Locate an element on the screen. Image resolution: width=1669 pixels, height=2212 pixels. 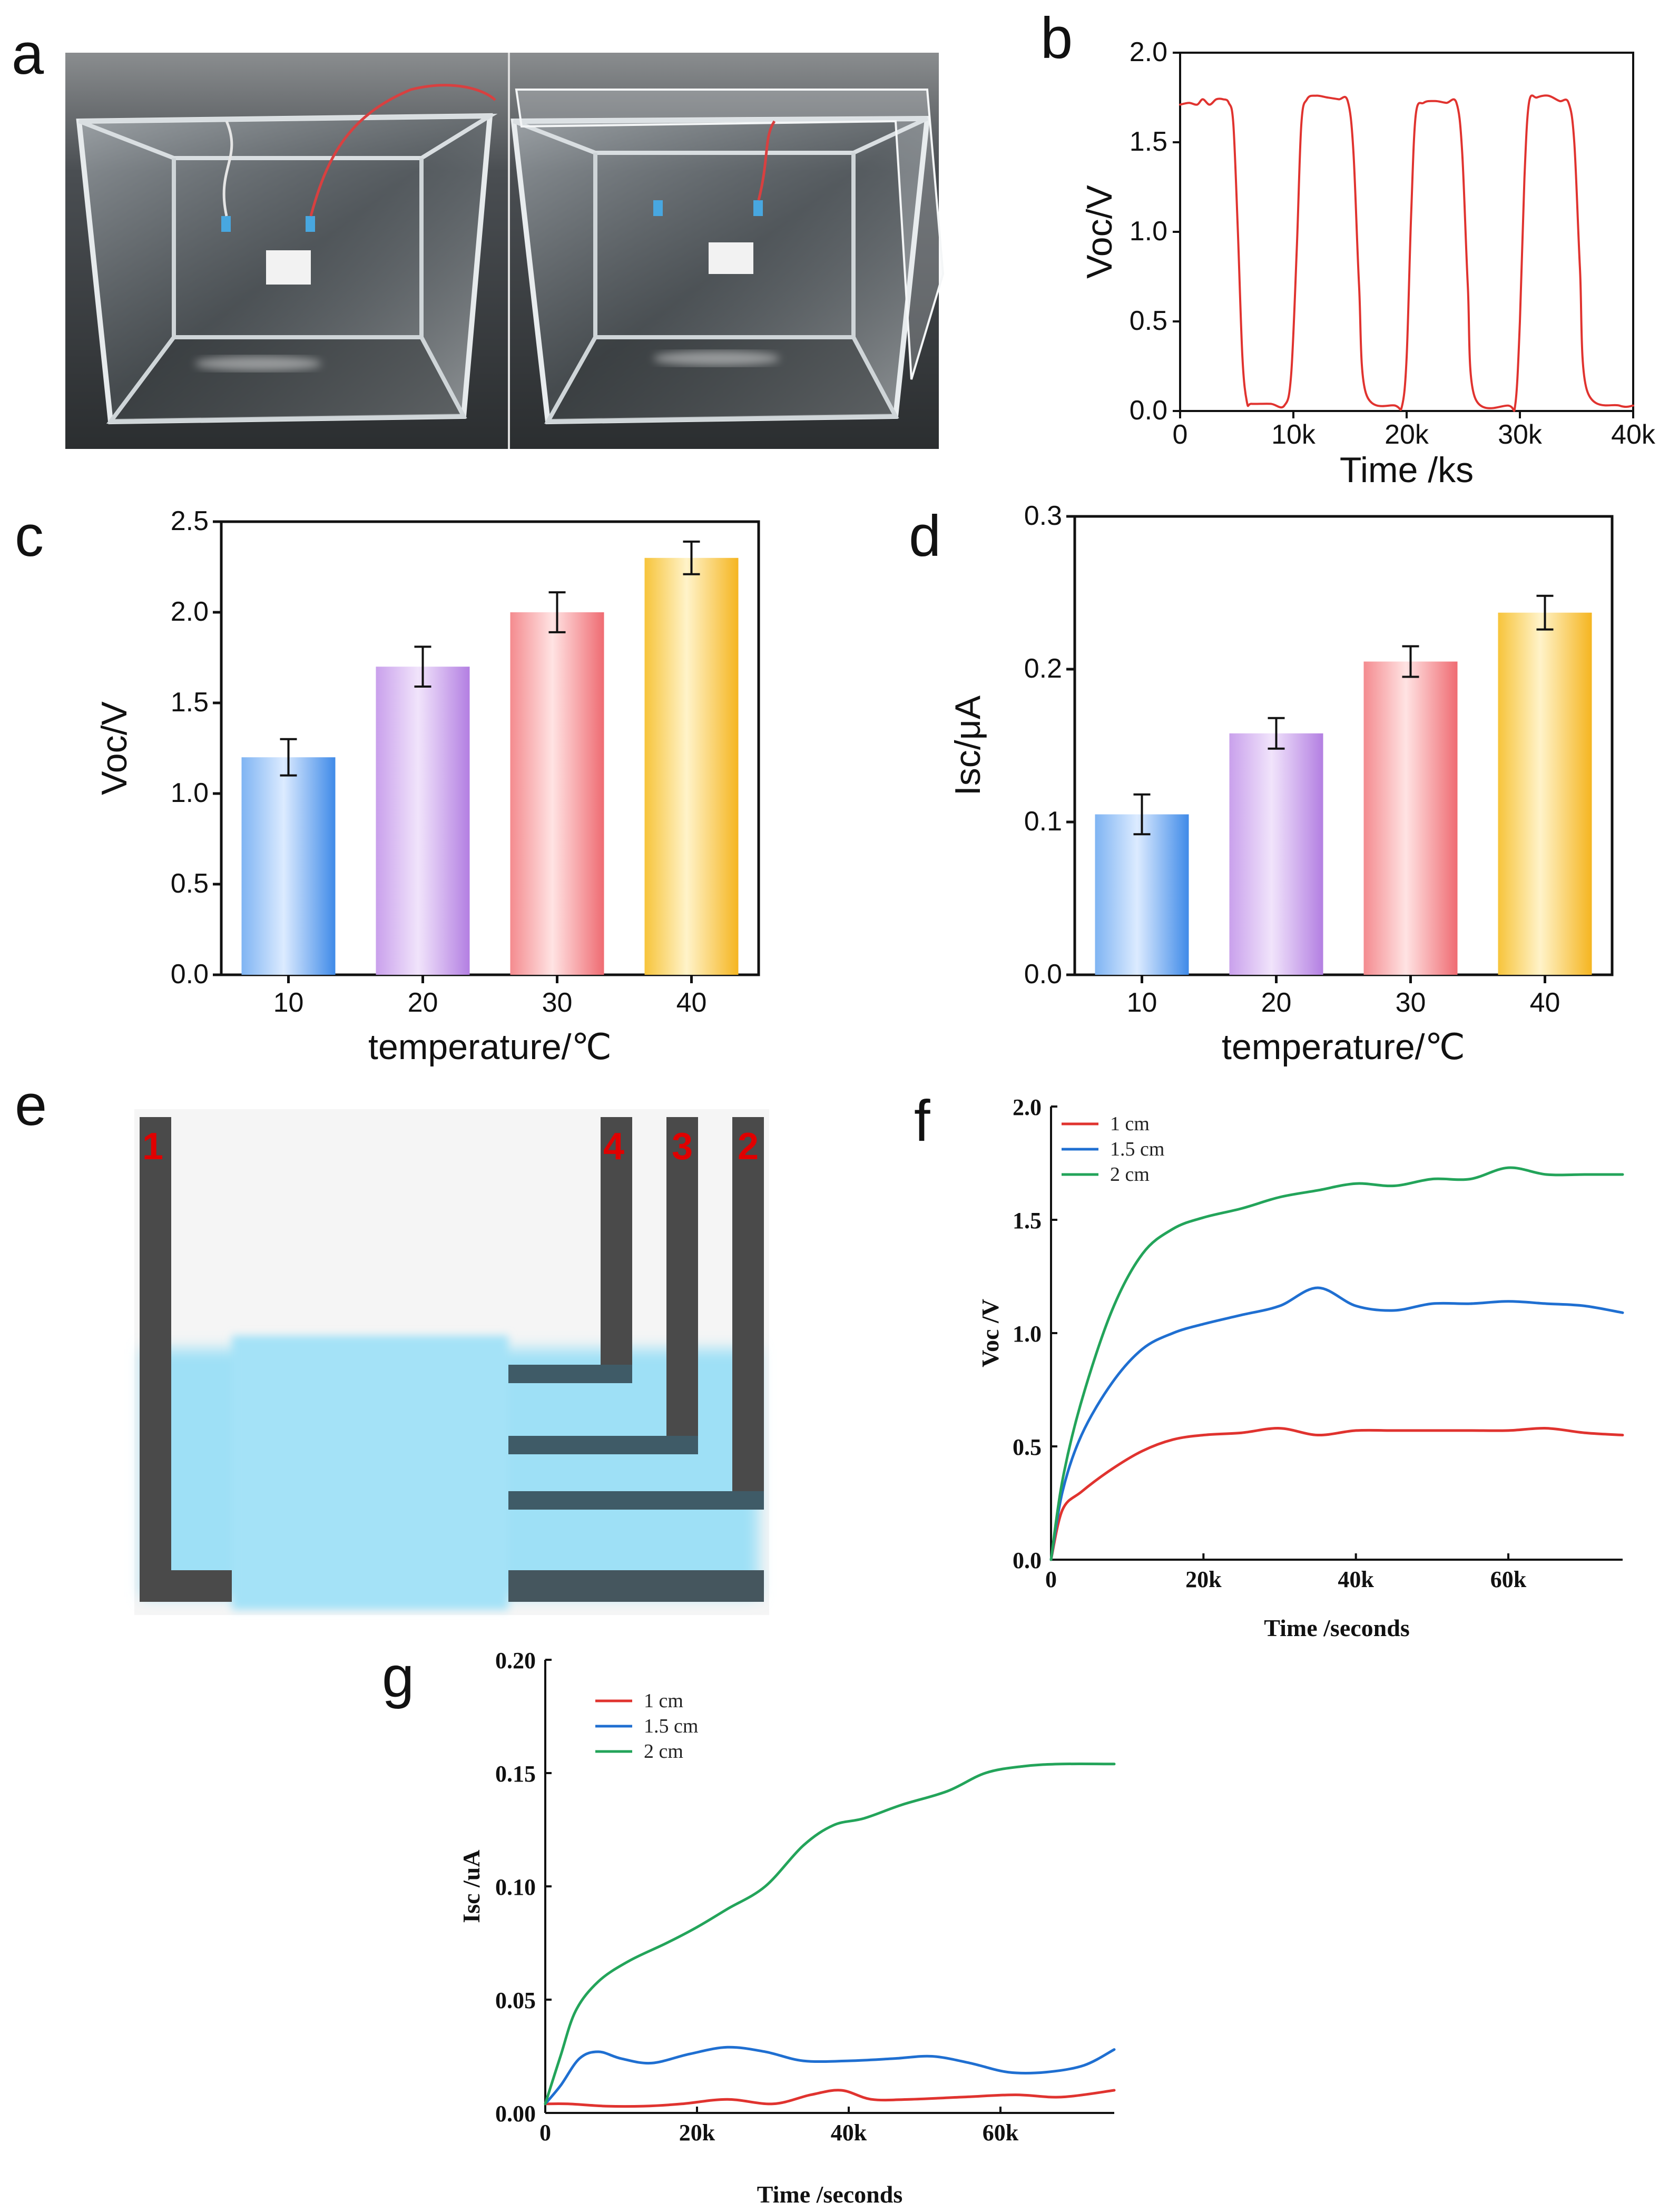
x-tick-label: 30k is located at coordinates (1520, 434).